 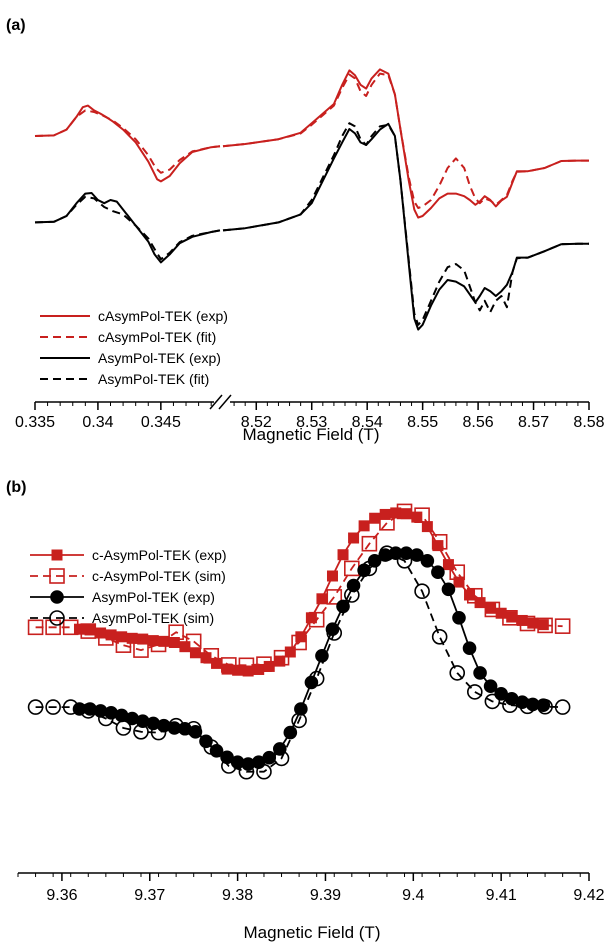 What do you see at coordinates (157, 337) in the screenshot?
I see `legend-label-casympol-tek-fit: cAsymPol-TEK (fit)` at bounding box center [157, 337].